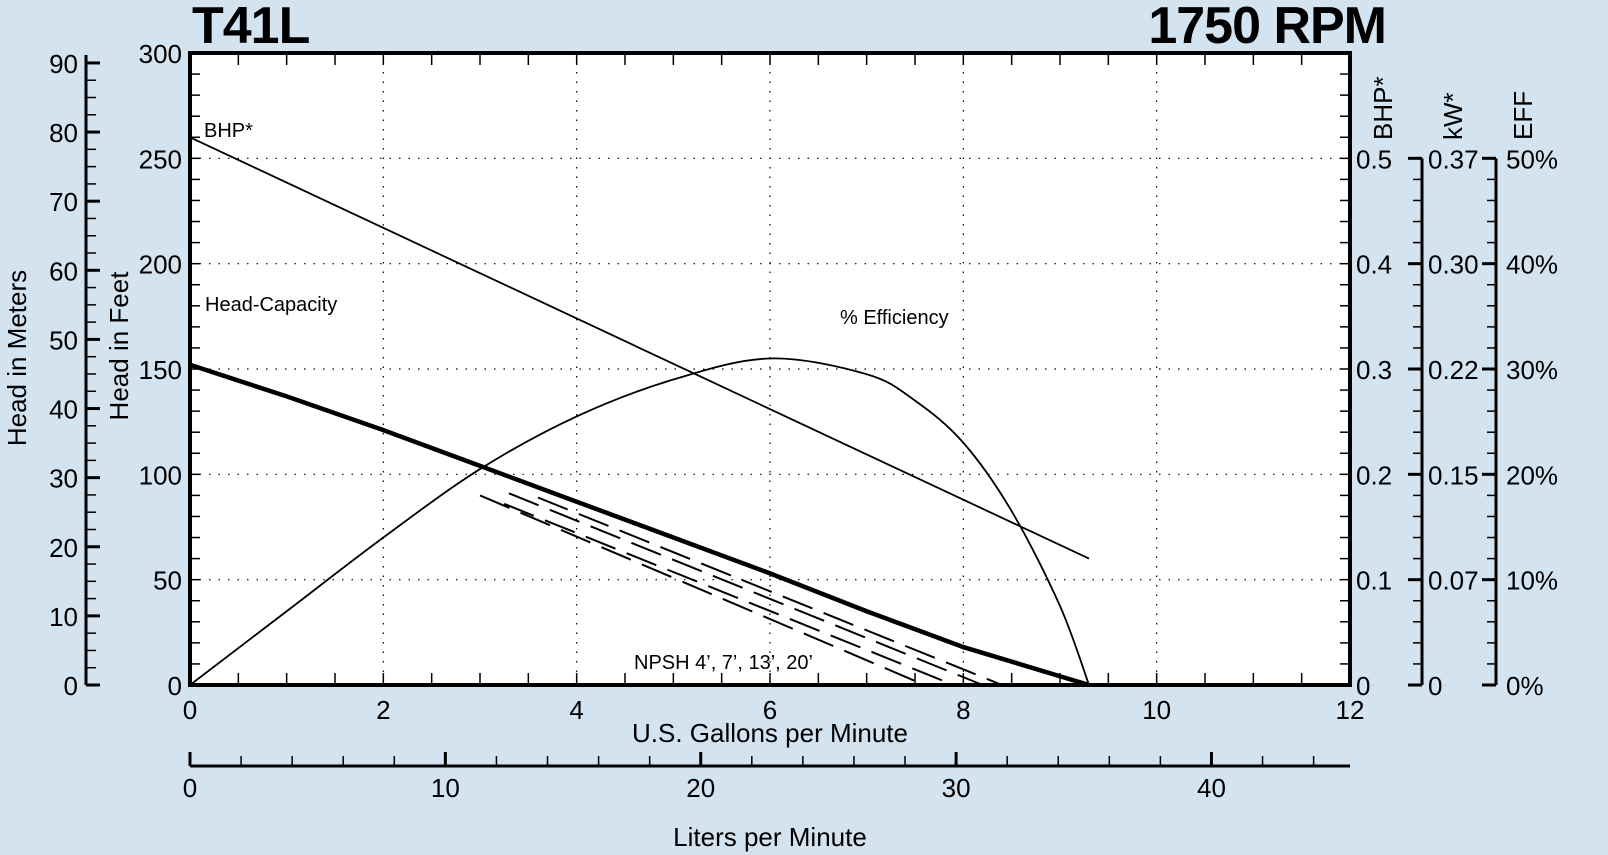 The width and height of the screenshot is (1608, 855). What do you see at coordinates (1383, 108) in the screenshot?
I see `bhp-axis-title: BHP*` at bounding box center [1383, 108].